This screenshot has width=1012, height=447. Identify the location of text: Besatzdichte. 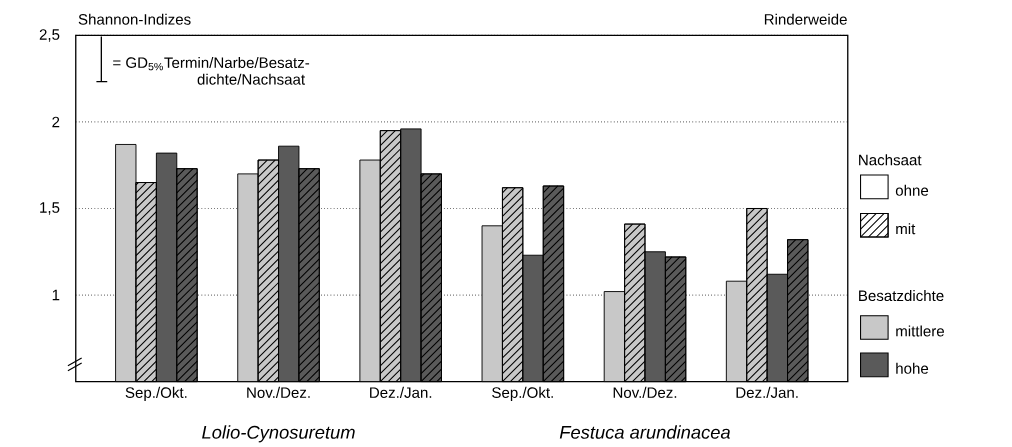
(901, 295).